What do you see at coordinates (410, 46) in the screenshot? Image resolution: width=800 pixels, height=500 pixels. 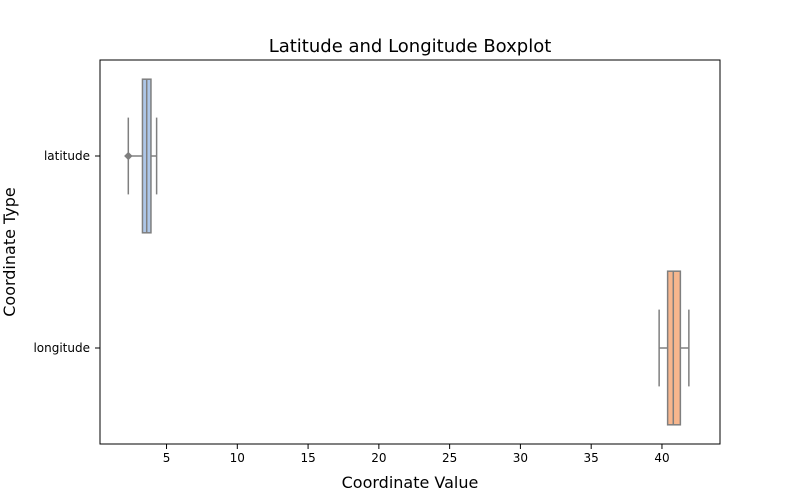 I see `chart-title: Latitude and Longitude Boxplot` at bounding box center [410, 46].